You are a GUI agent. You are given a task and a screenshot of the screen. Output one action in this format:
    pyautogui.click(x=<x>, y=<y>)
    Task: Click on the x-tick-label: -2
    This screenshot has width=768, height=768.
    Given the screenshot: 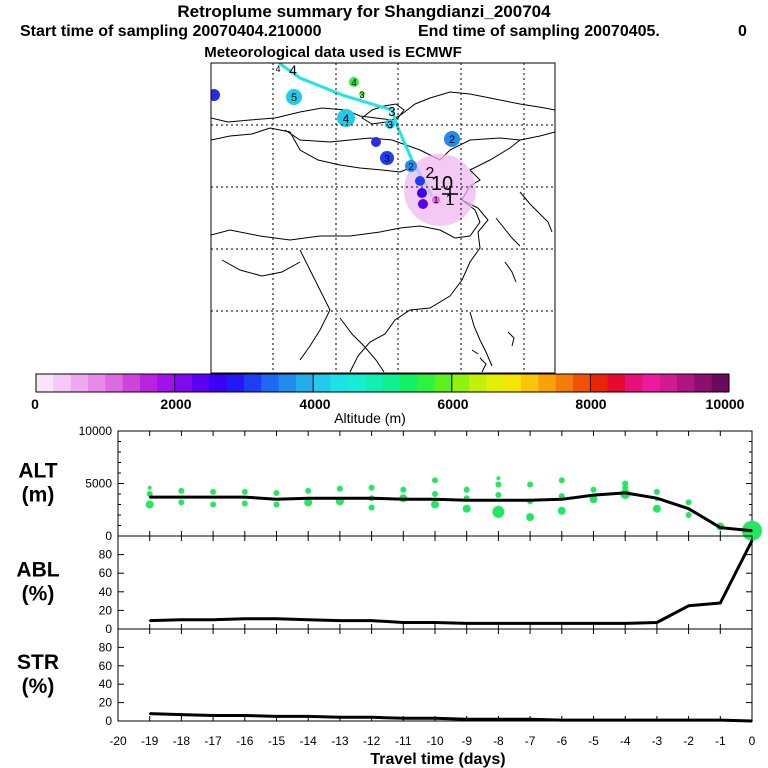 What is the action you would take?
    pyautogui.click(x=688, y=741)
    